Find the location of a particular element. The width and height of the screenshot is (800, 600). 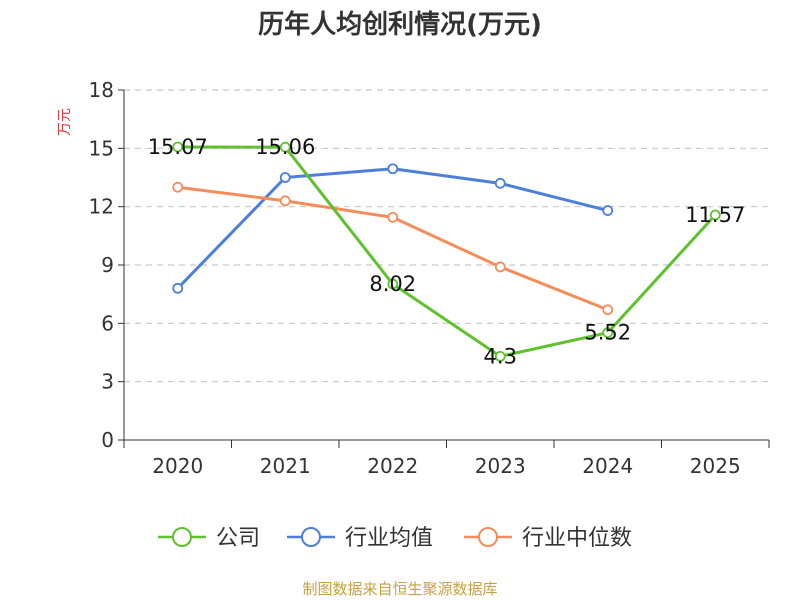

data-label: 8.02 is located at coordinates (392, 284).